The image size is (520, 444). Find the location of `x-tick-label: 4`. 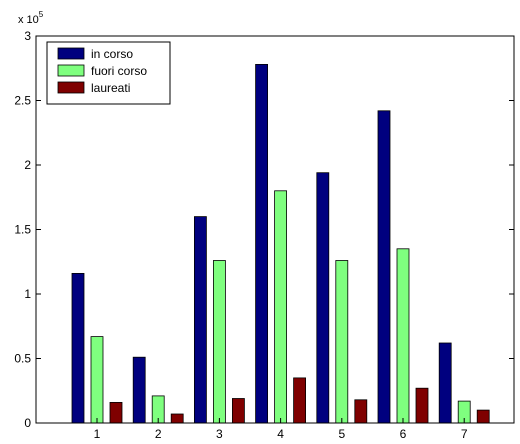

x-tick-label: 4 is located at coordinates (280, 433).